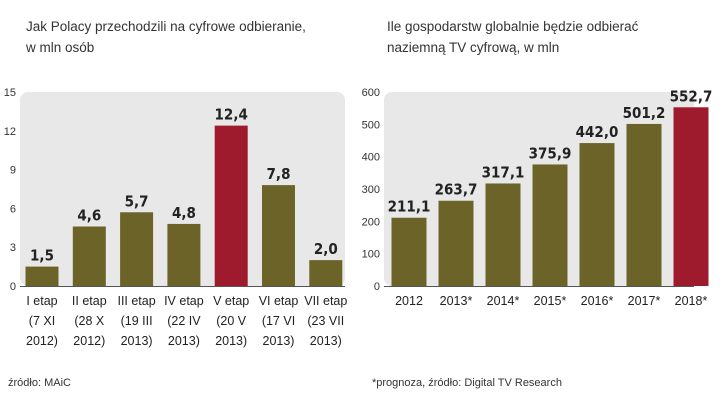  What do you see at coordinates (137, 321) in the screenshot?
I see `left-x-tick-label: (19 III` at bounding box center [137, 321].